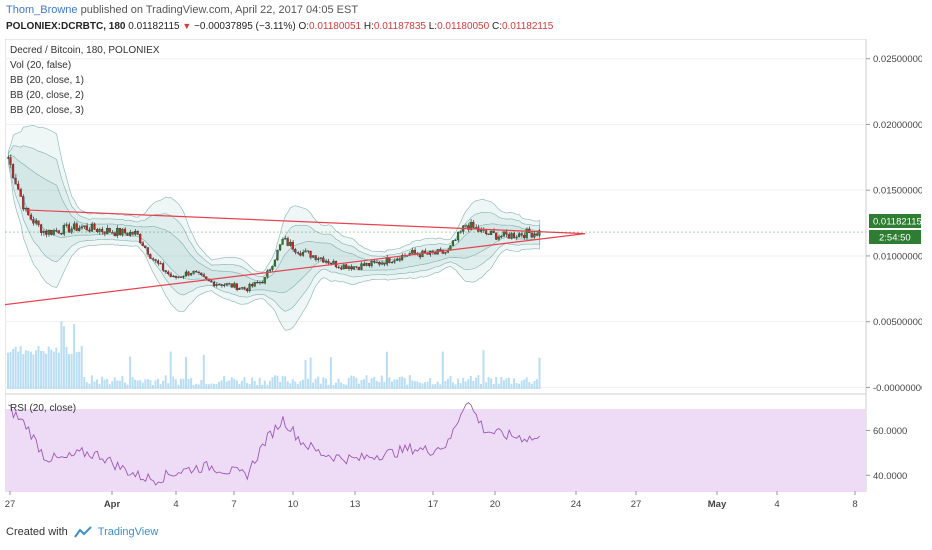  I want to click on legend-main: Decred / Bitcoin, 180, POLONIEX, so click(85, 50).